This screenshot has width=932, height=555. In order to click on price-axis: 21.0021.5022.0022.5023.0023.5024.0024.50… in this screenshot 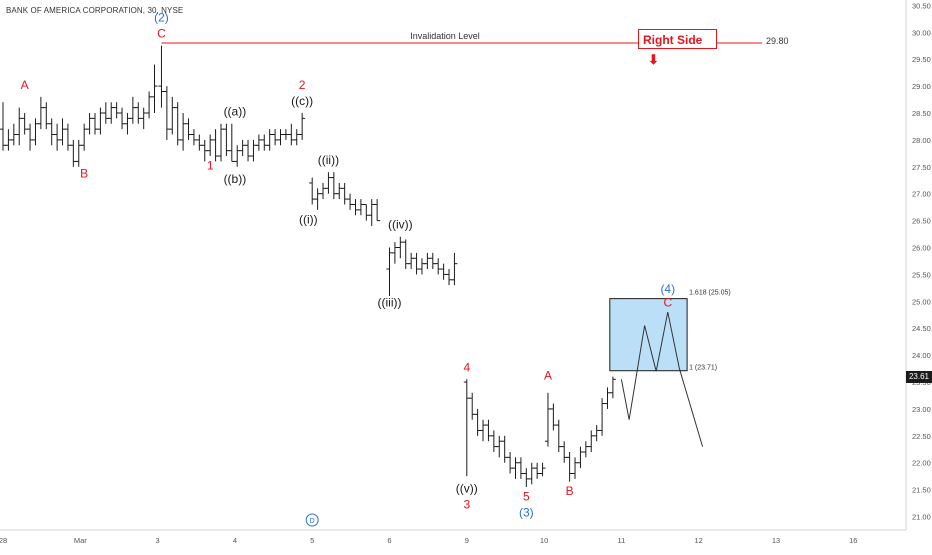, I will do `click(921, 261)`.